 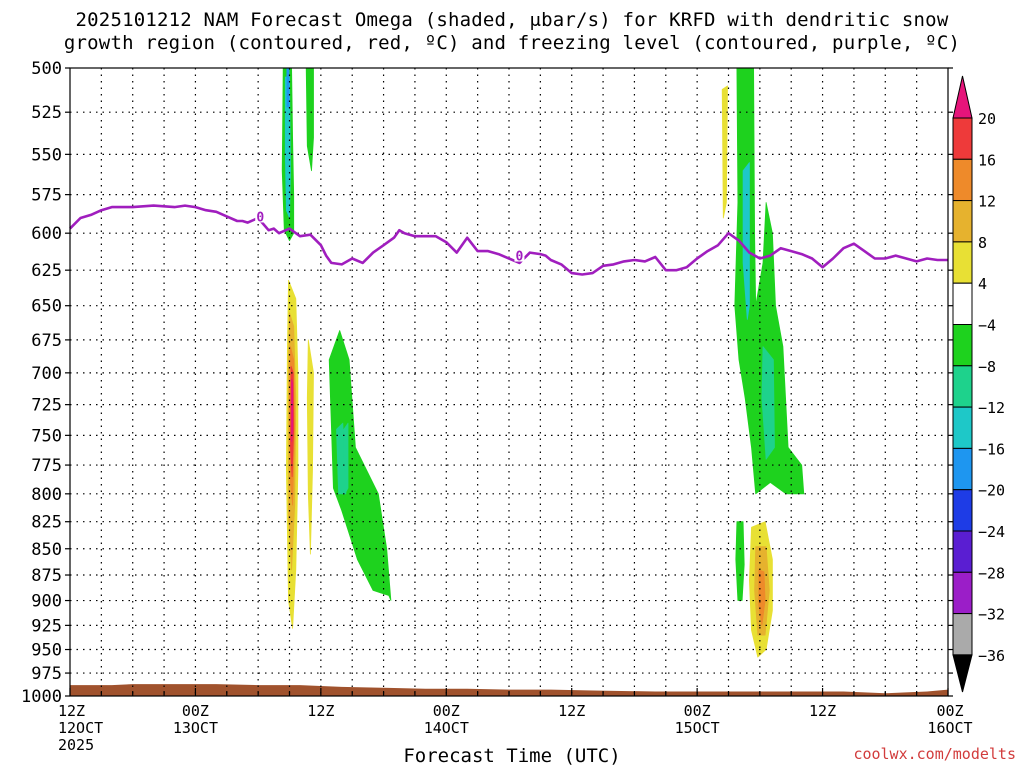 What do you see at coordinates (46, 495) in the screenshot?
I see `y-tick-label: 800` at bounding box center [46, 495].